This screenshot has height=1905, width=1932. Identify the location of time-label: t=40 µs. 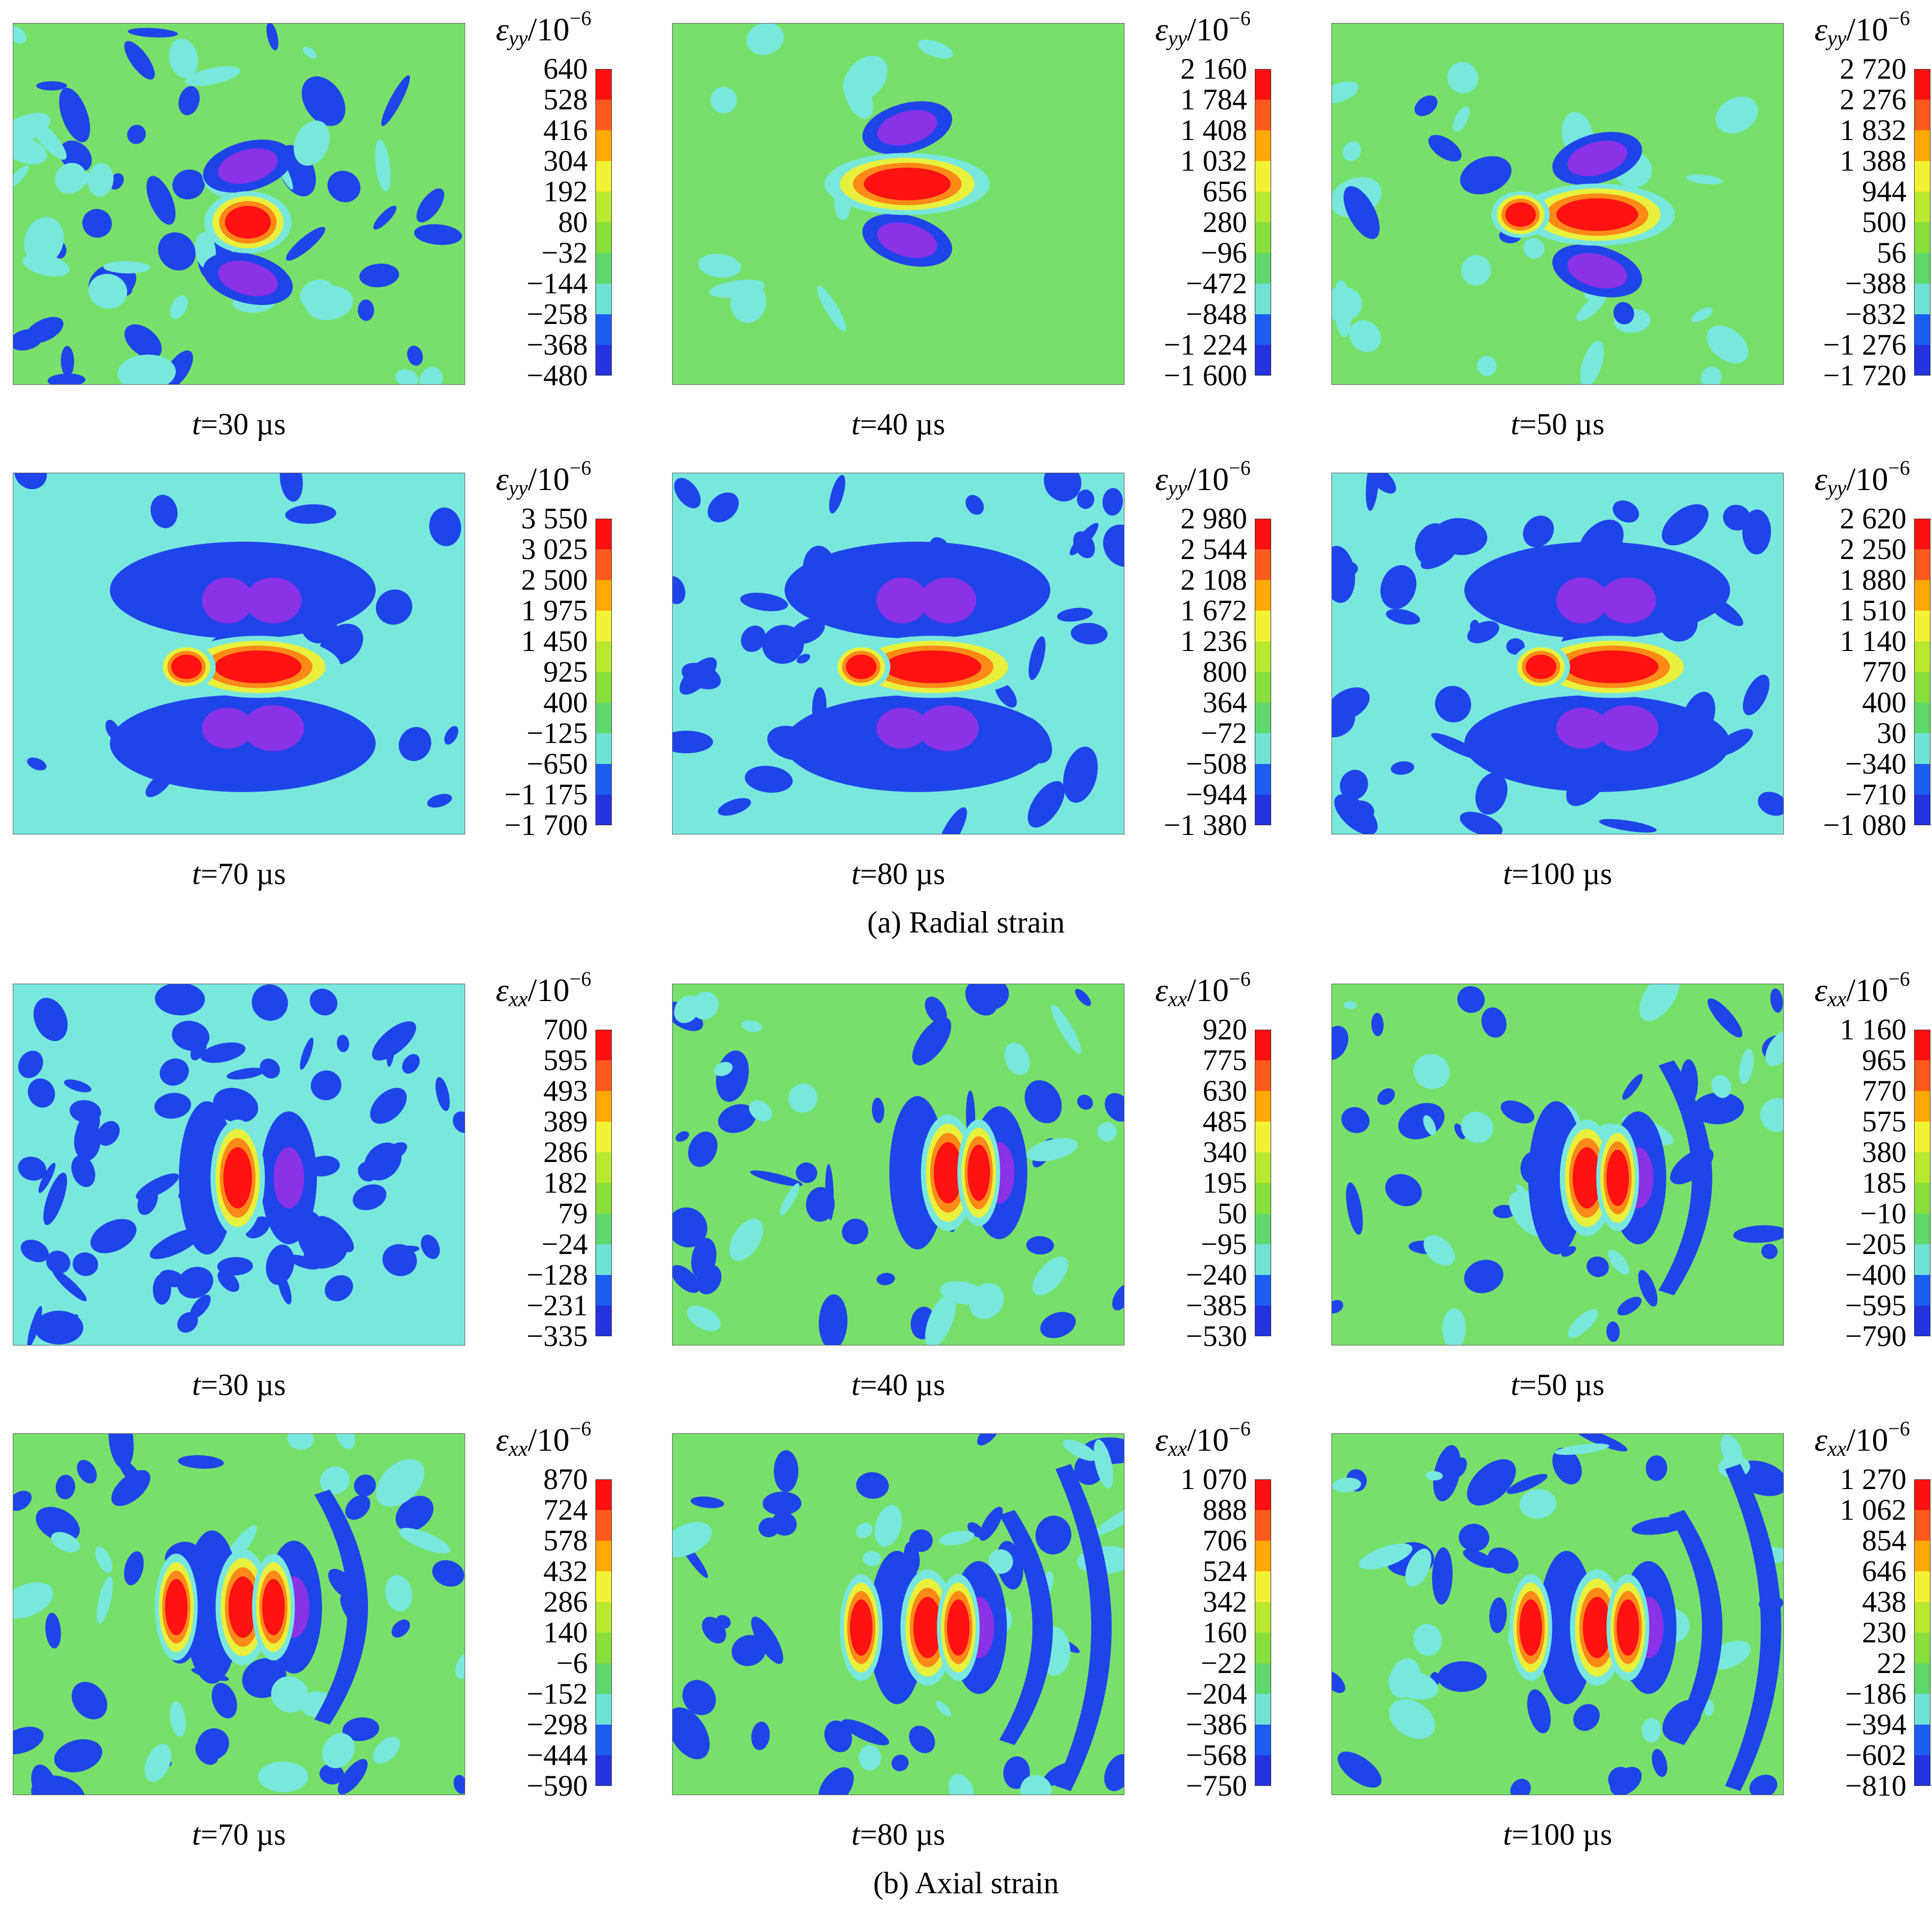
(898, 424).